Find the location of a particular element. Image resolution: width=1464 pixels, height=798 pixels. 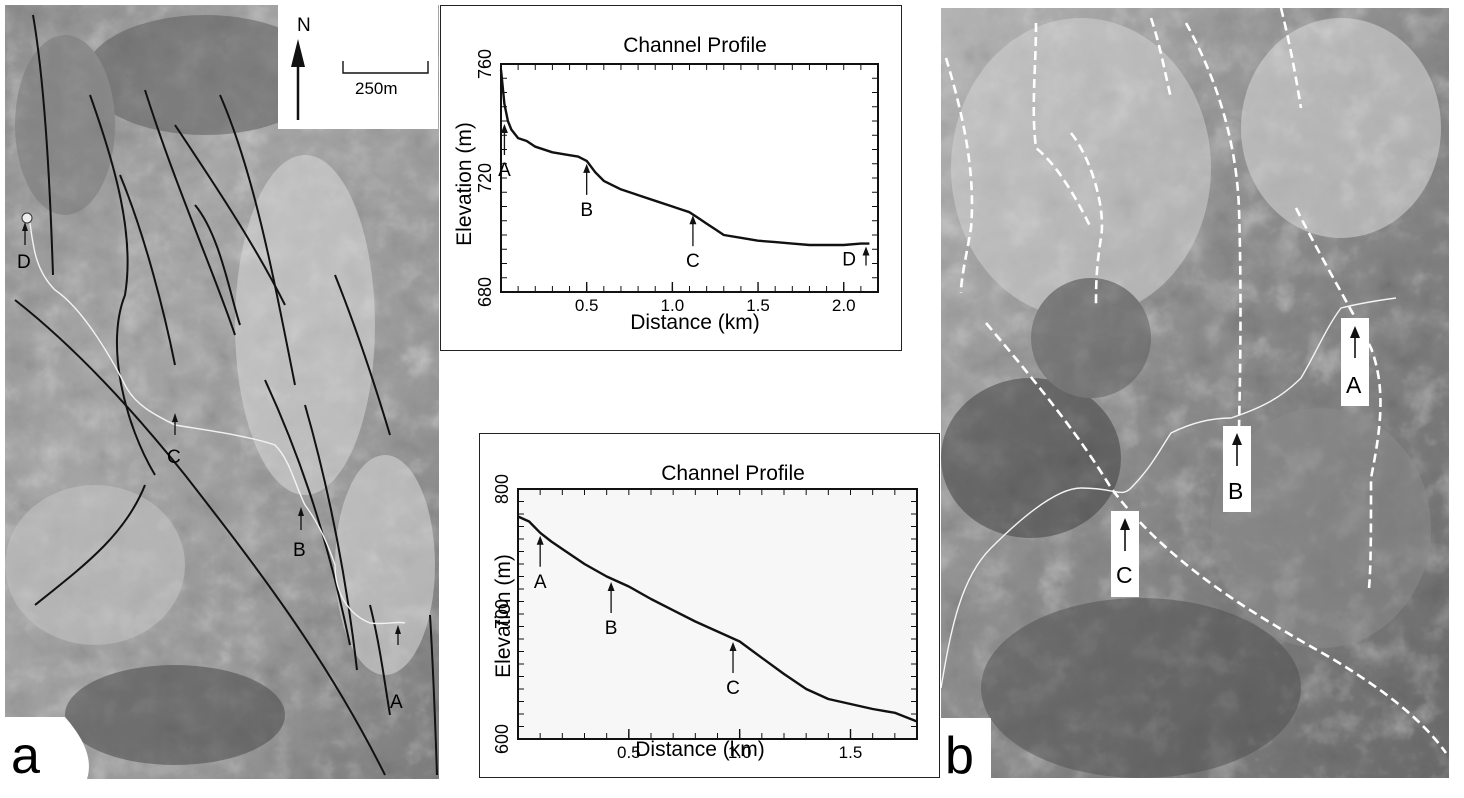

y-tick-label: 680 is located at coordinates (485, 292).